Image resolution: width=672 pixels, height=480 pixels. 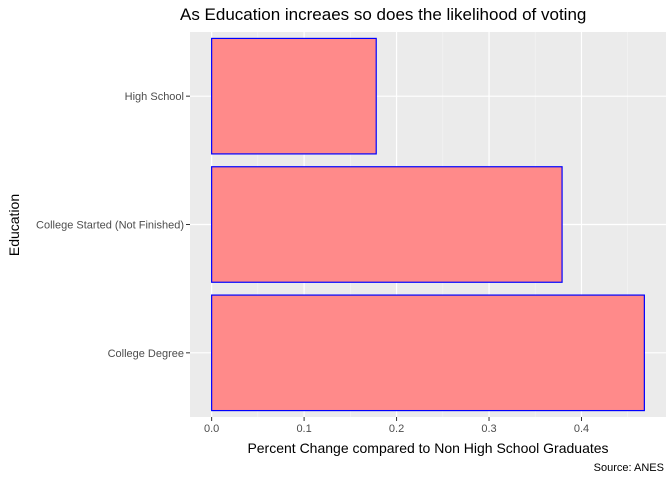 What do you see at coordinates (154, 97) in the screenshot?
I see `y-tick-label: High School` at bounding box center [154, 97].